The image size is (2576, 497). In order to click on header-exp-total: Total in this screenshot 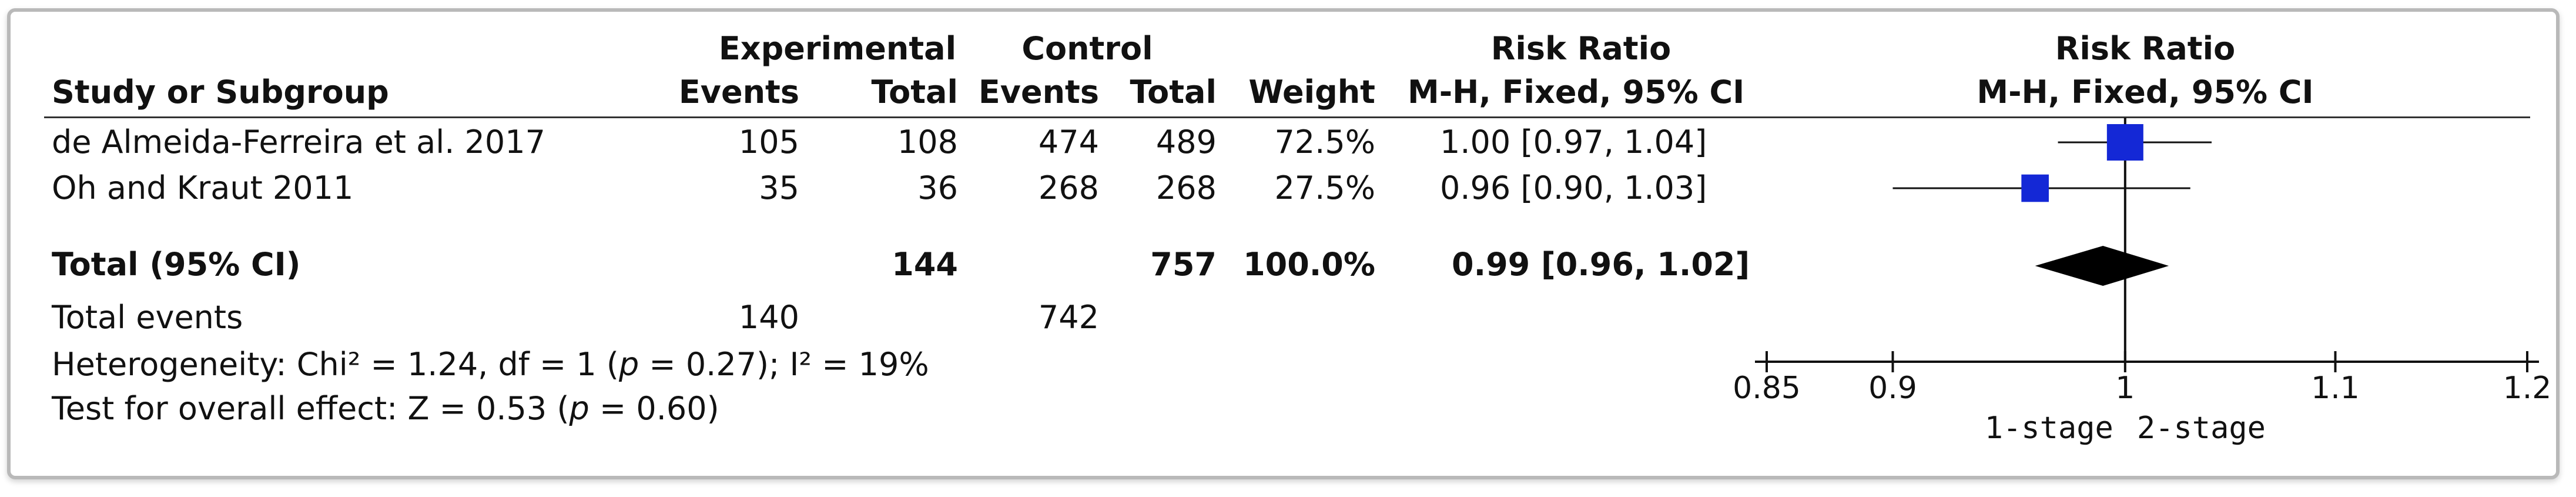, I will do `click(914, 92)`.